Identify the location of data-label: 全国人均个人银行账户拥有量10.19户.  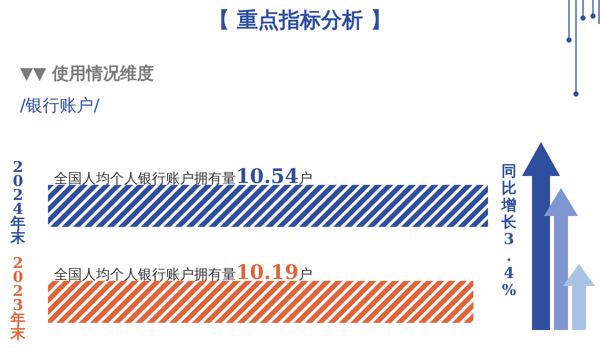
(183, 272).